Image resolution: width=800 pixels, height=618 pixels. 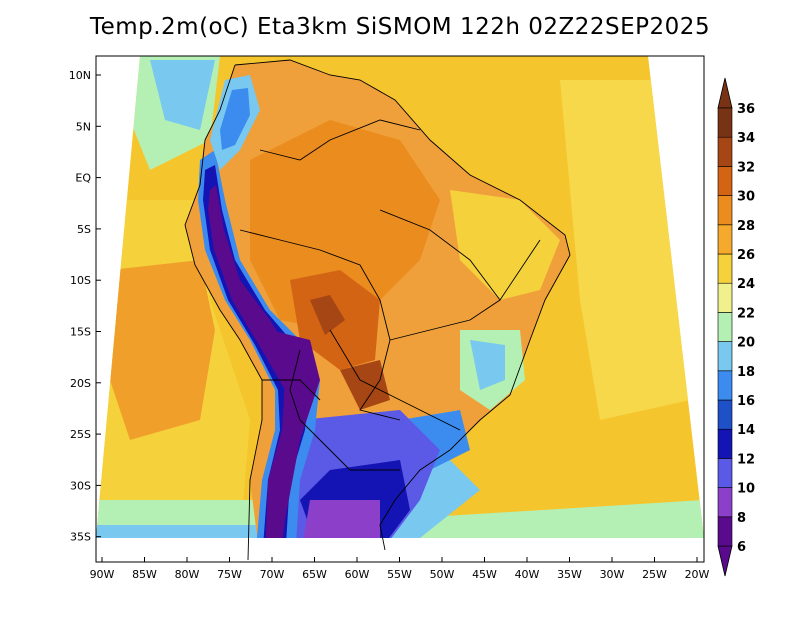 I want to click on amazon-hot-zone, so click(x=345, y=225).